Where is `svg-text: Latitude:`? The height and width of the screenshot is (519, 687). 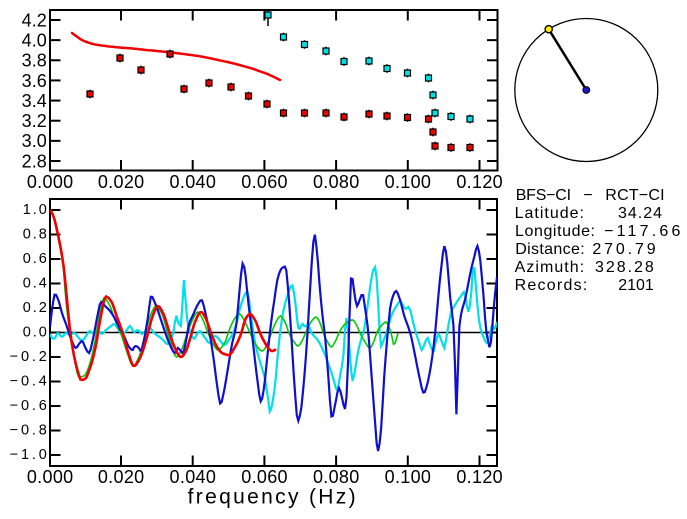
svg-text: Latitude: is located at coordinates (549, 213).